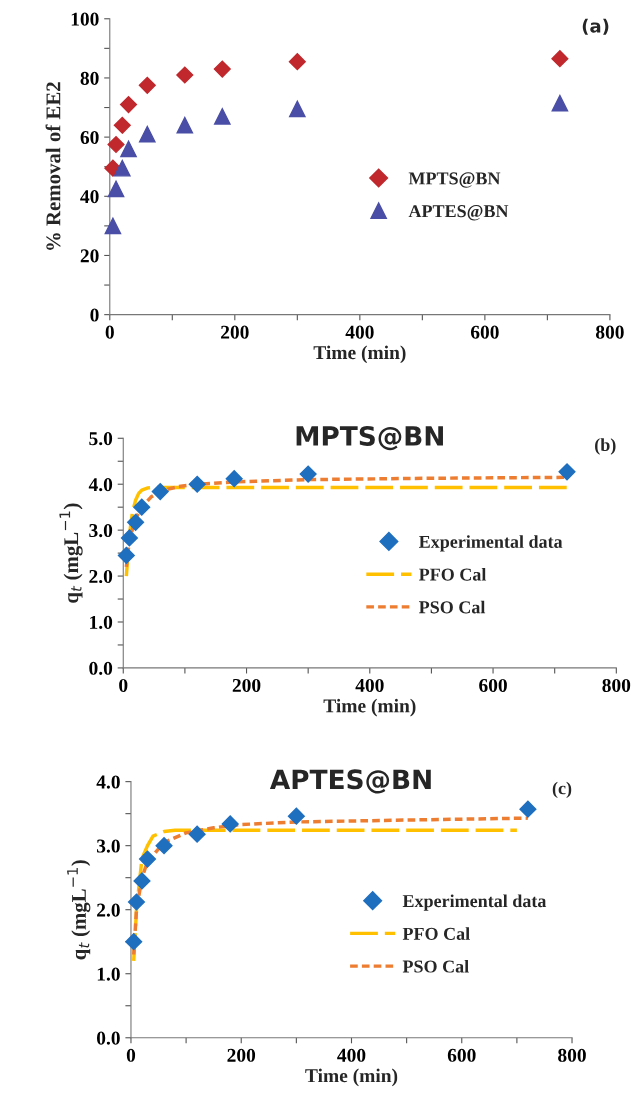  I want to click on chart-title: APTES@BN, so click(350, 781).